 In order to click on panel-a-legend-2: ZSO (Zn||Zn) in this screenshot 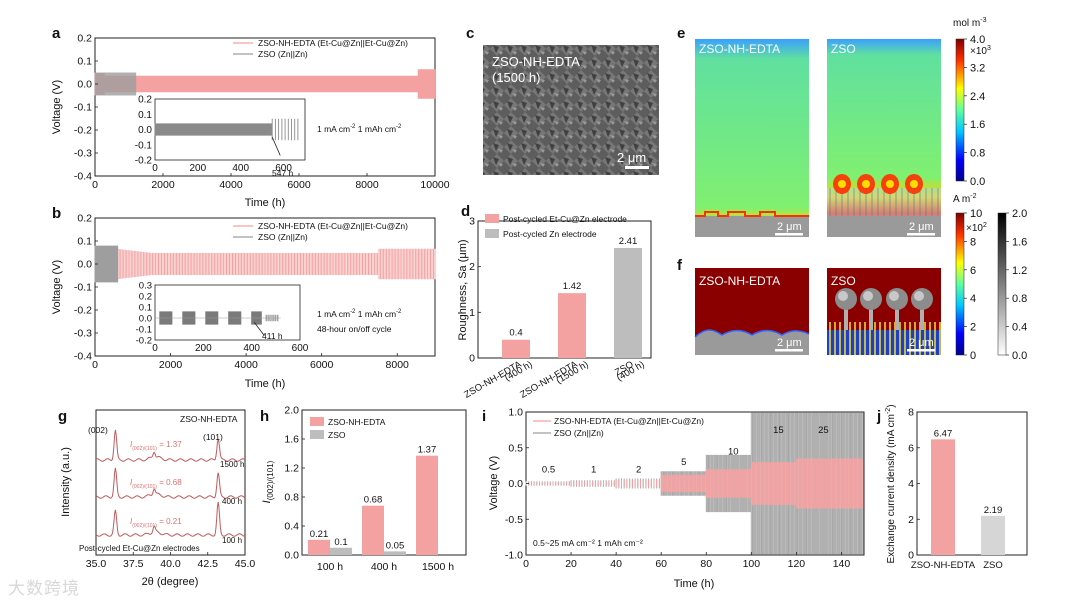, I will do `click(283, 54)`.